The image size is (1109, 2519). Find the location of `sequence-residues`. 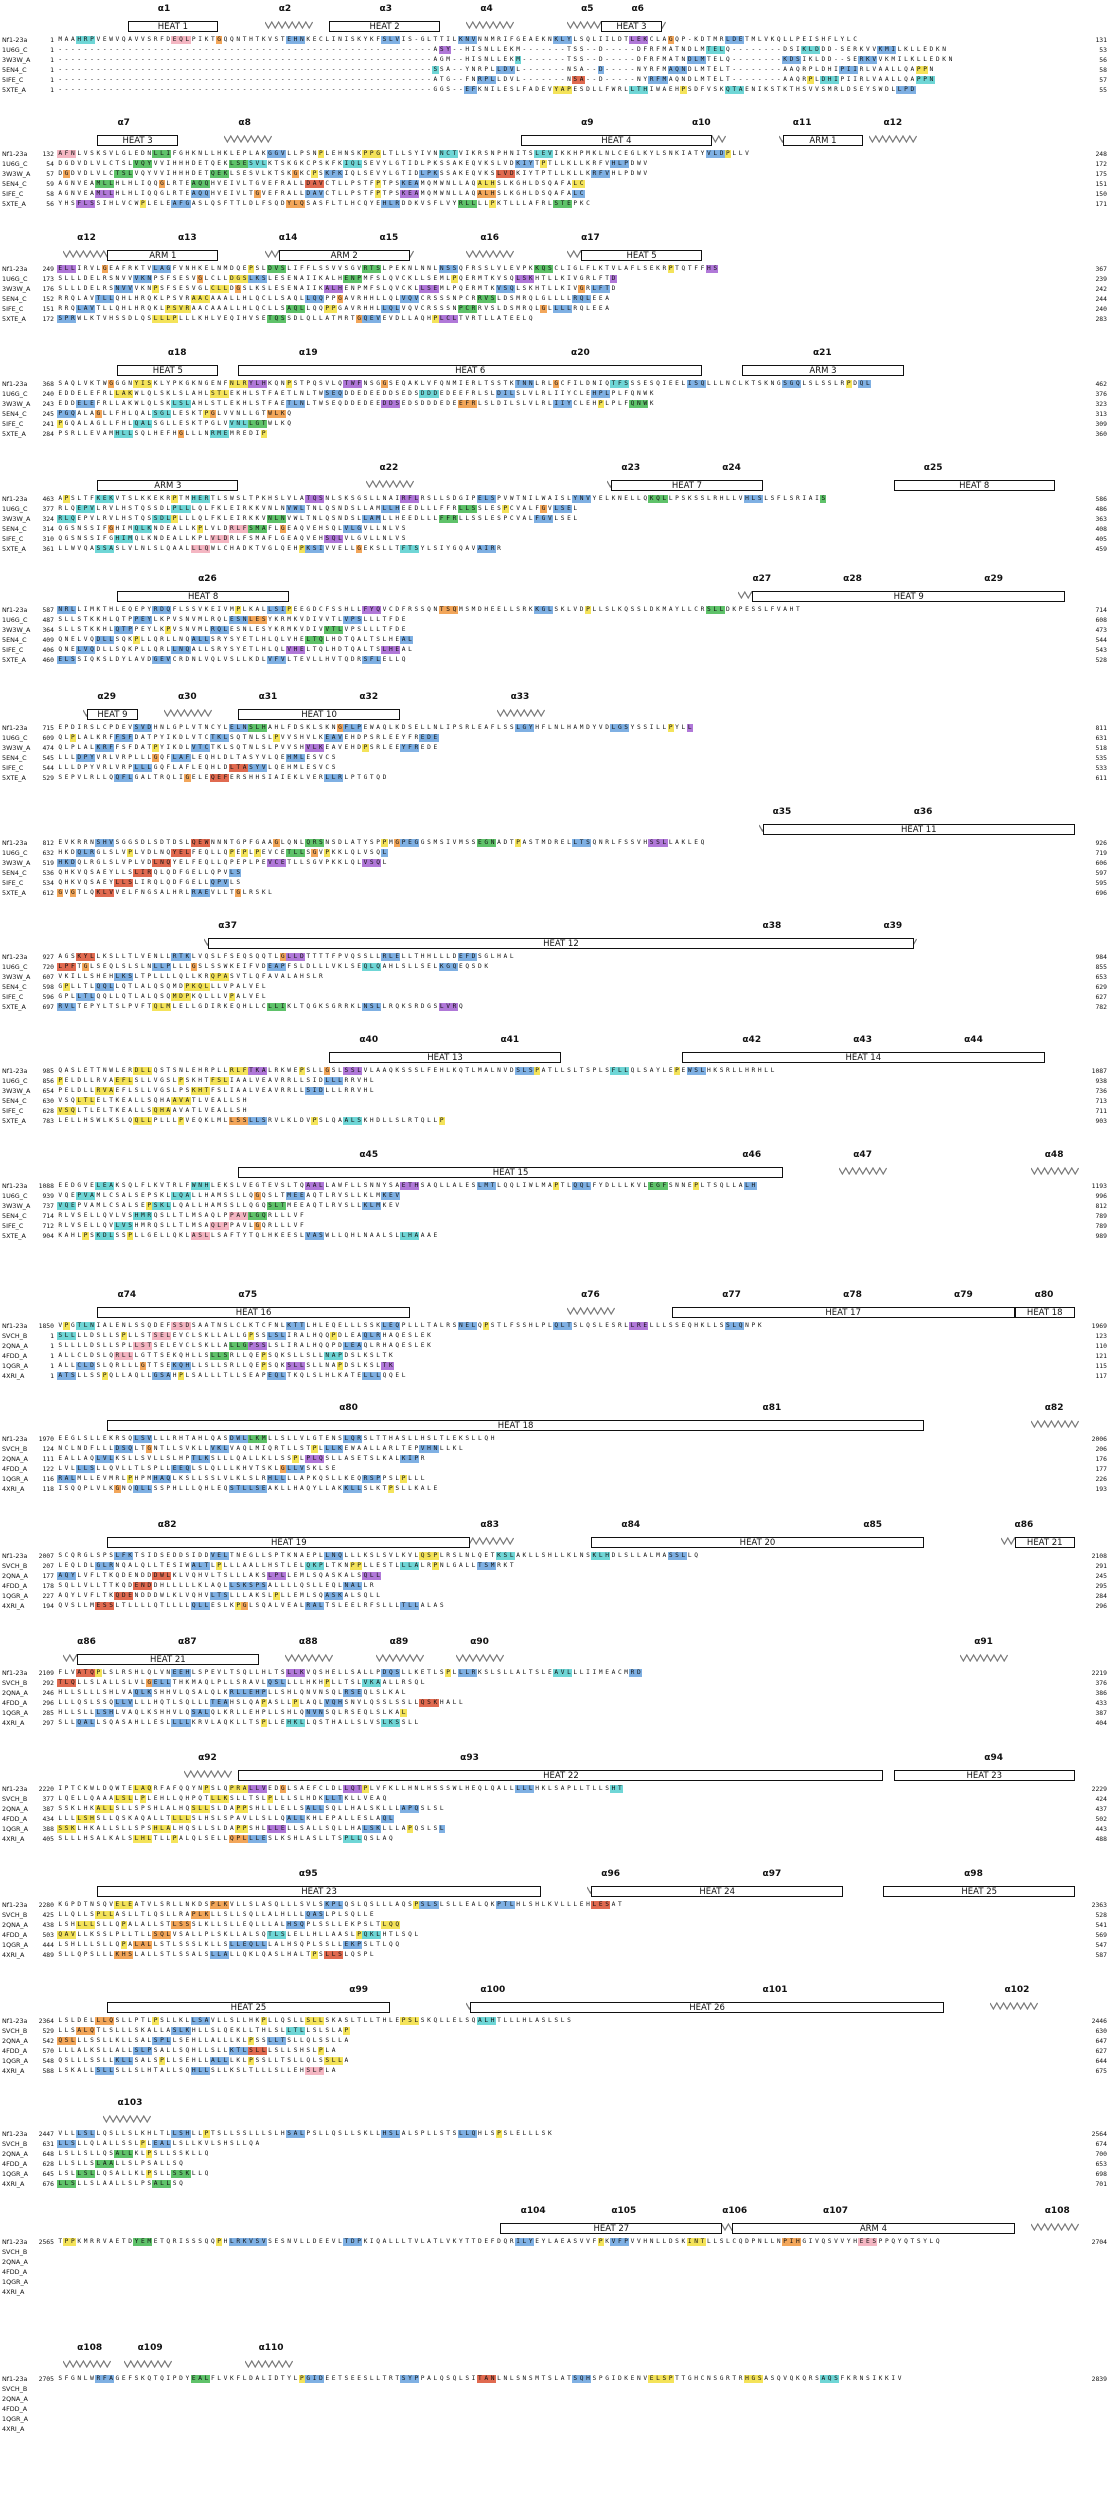

sequence-residues is located at coordinates (566, 2272).